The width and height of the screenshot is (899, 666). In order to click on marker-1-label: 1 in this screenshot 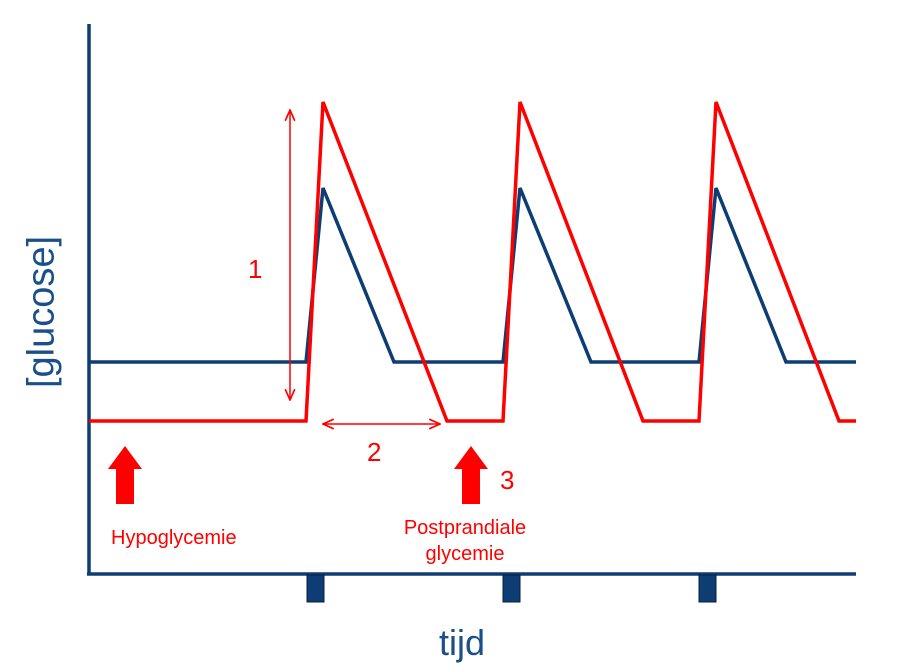, I will do `click(255, 269)`.